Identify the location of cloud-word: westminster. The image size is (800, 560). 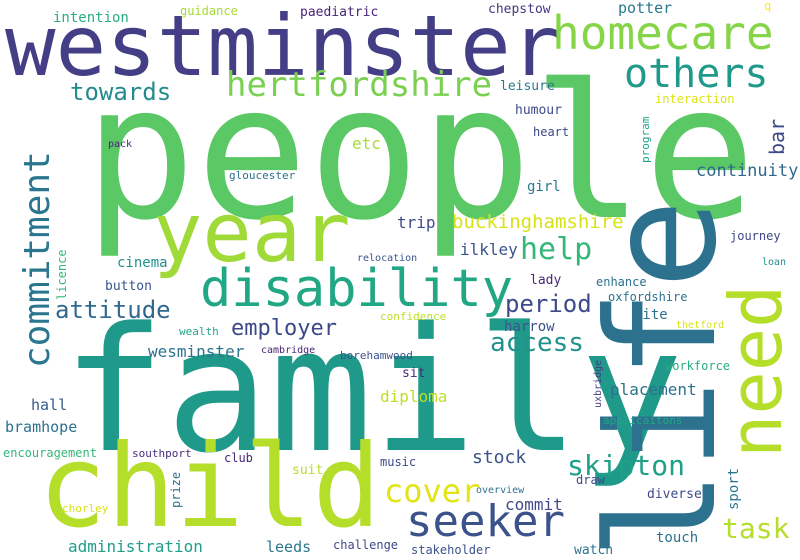
(283, 47).